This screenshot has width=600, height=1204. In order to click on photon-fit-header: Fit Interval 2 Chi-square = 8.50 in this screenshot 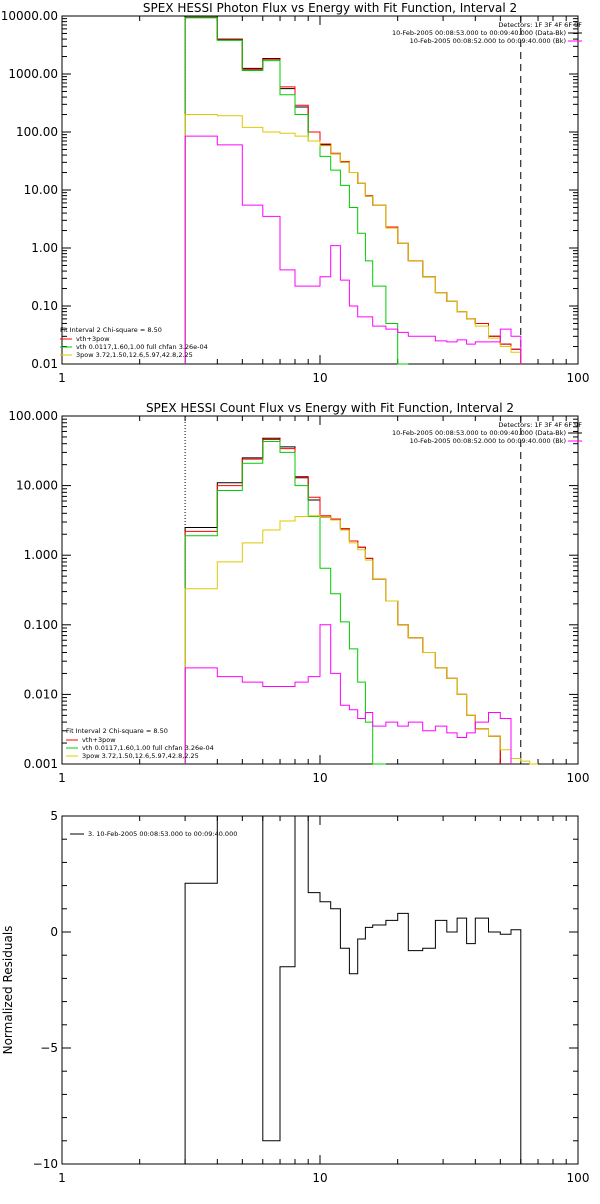, I will do `click(111, 330)`.